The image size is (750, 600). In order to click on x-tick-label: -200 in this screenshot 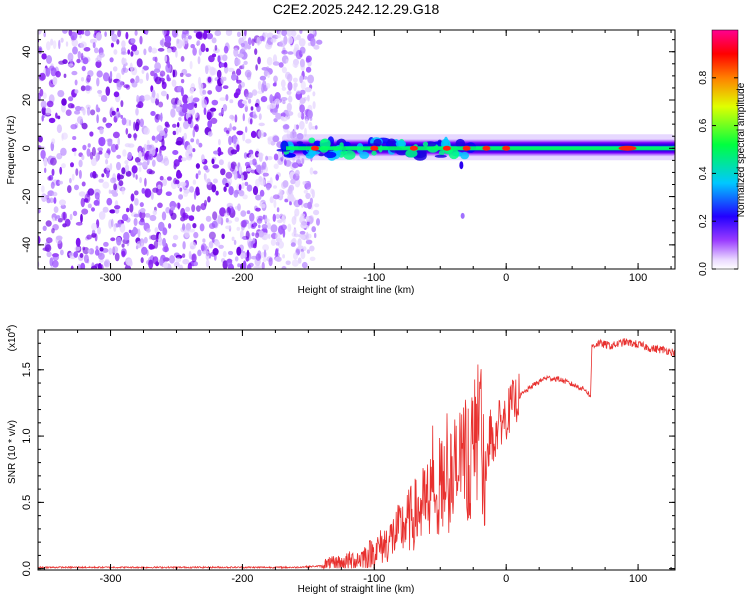, I will do `click(242, 579)`.